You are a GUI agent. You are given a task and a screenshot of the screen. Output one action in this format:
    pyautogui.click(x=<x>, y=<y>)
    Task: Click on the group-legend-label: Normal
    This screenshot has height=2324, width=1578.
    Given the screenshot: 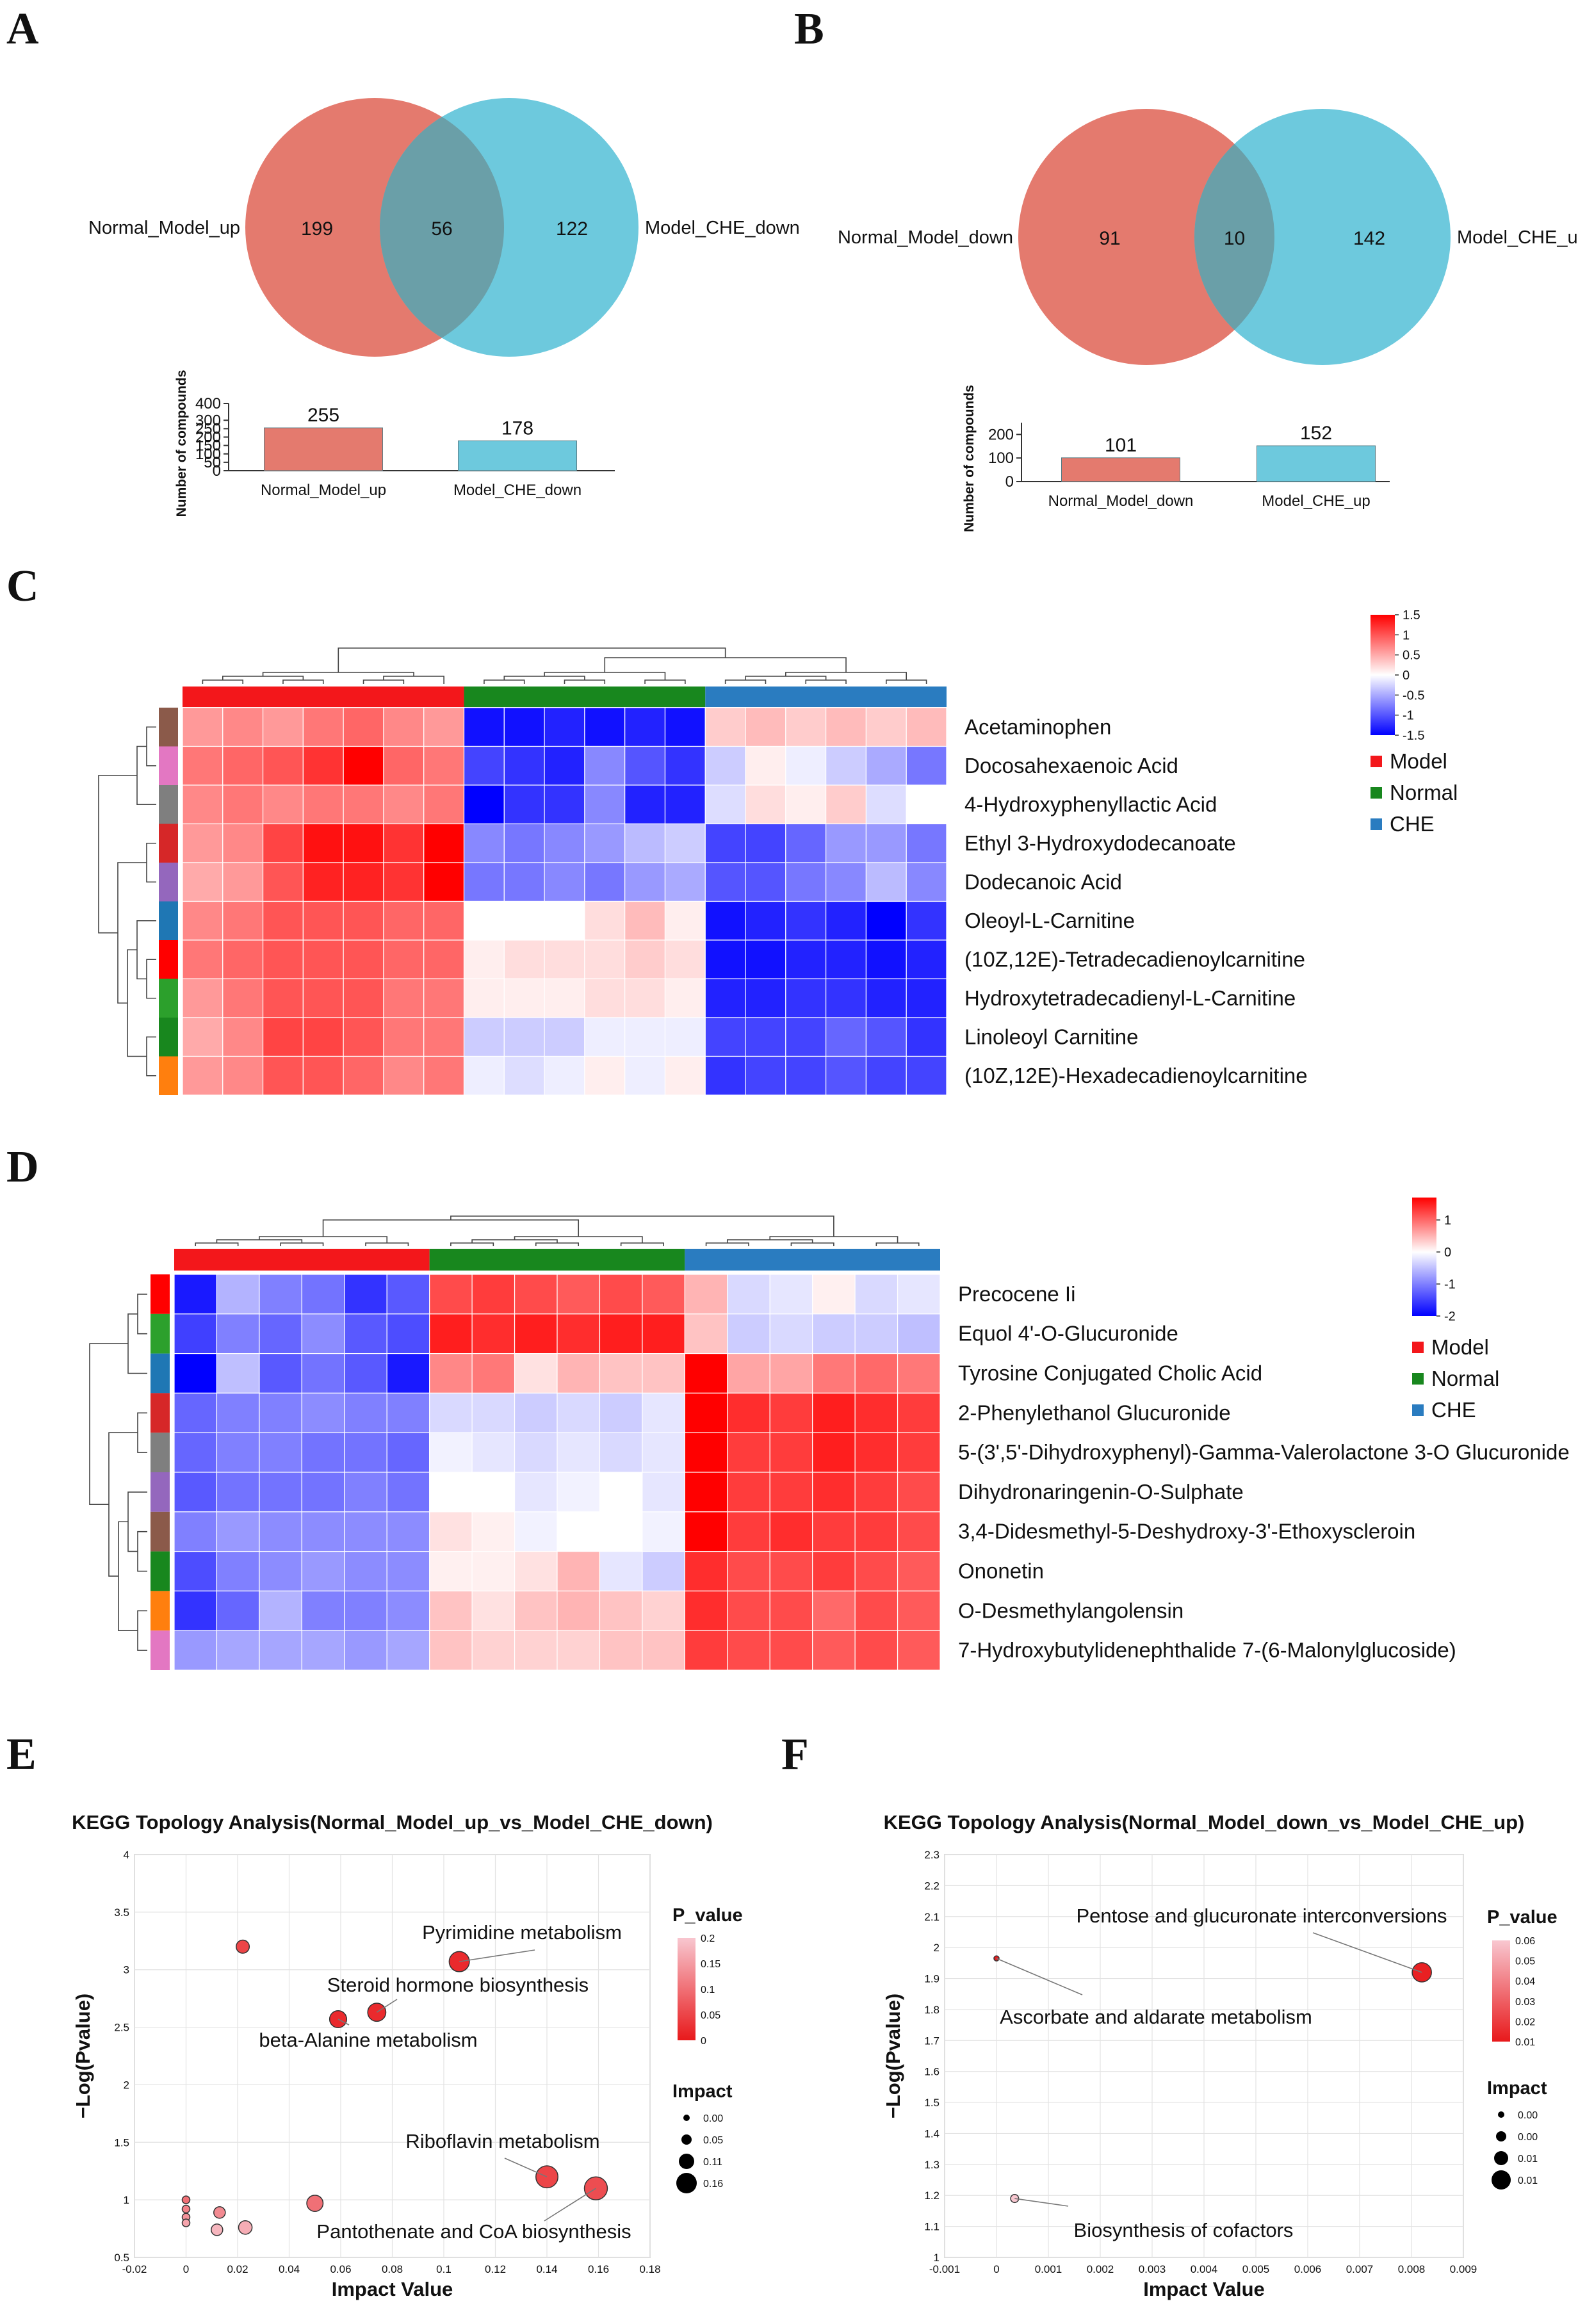 What is the action you would take?
    pyautogui.click(x=1465, y=1378)
    